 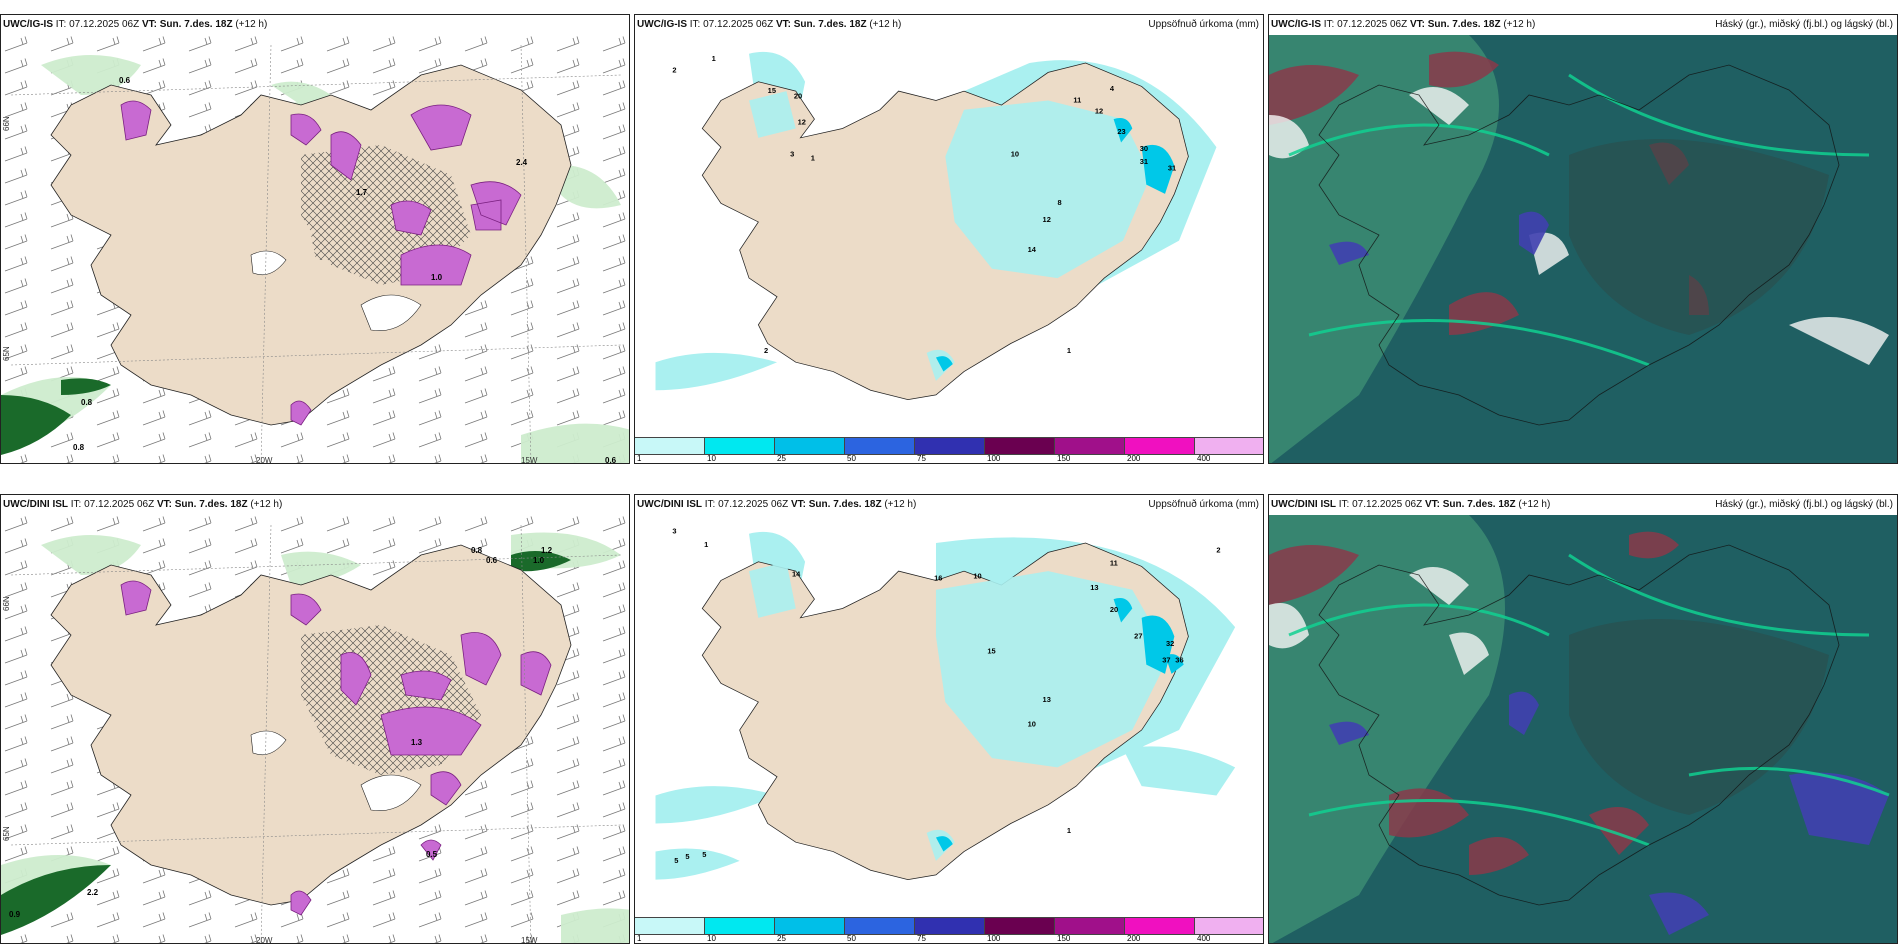 I want to click on value-label: 8, so click(x=1060, y=202).